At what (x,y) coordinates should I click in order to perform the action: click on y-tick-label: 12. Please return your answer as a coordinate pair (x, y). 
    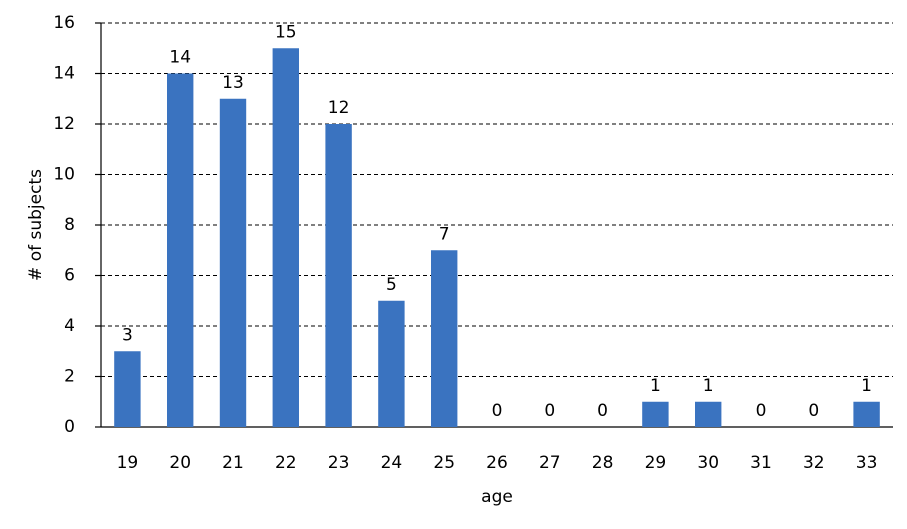
    Looking at the image, I should click on (64, 124).